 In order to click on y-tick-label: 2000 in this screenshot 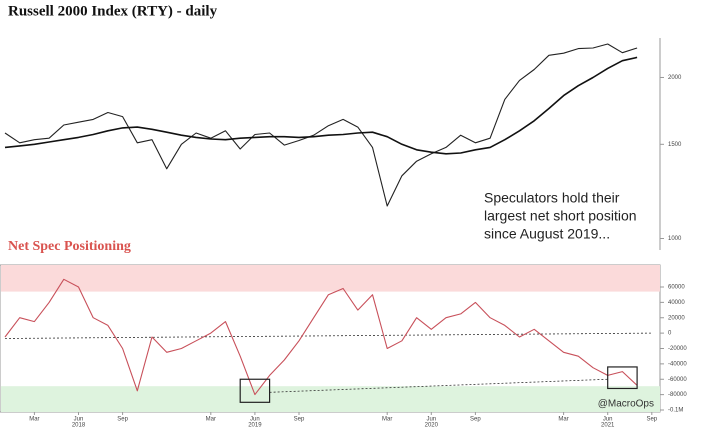, I will do `click(675, 78)`.